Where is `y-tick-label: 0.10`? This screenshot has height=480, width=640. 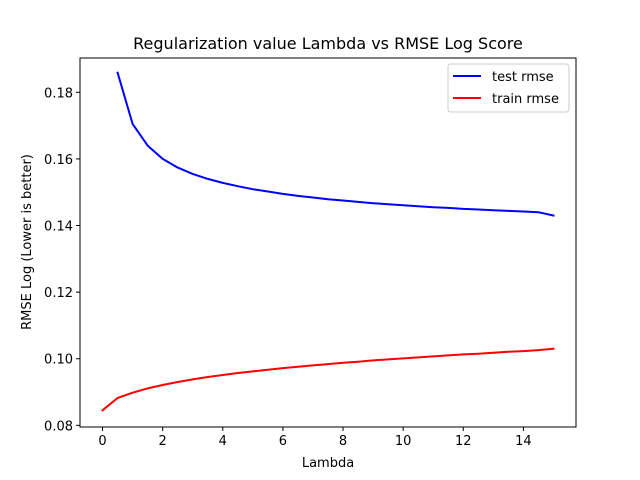
y-tick-label: 0.10 is located at coordinates (58, 360).